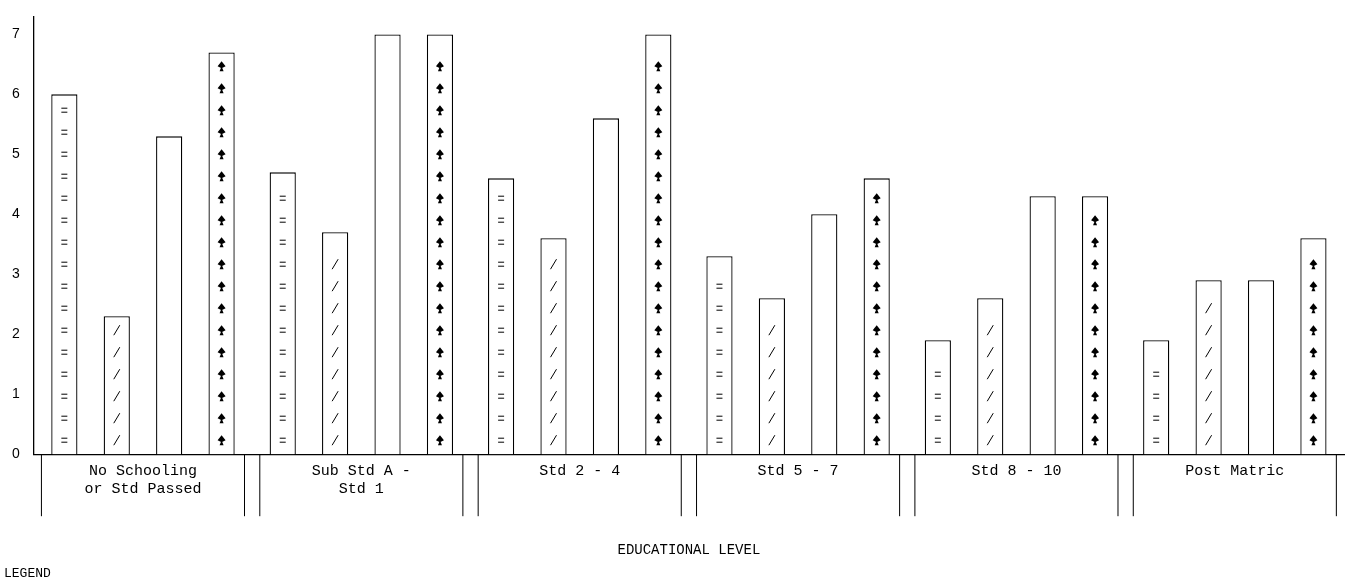 The width and height of the screenshot is (1348, 581). I want to click on x-tick-label: Post Matric, so click(1235, 472).